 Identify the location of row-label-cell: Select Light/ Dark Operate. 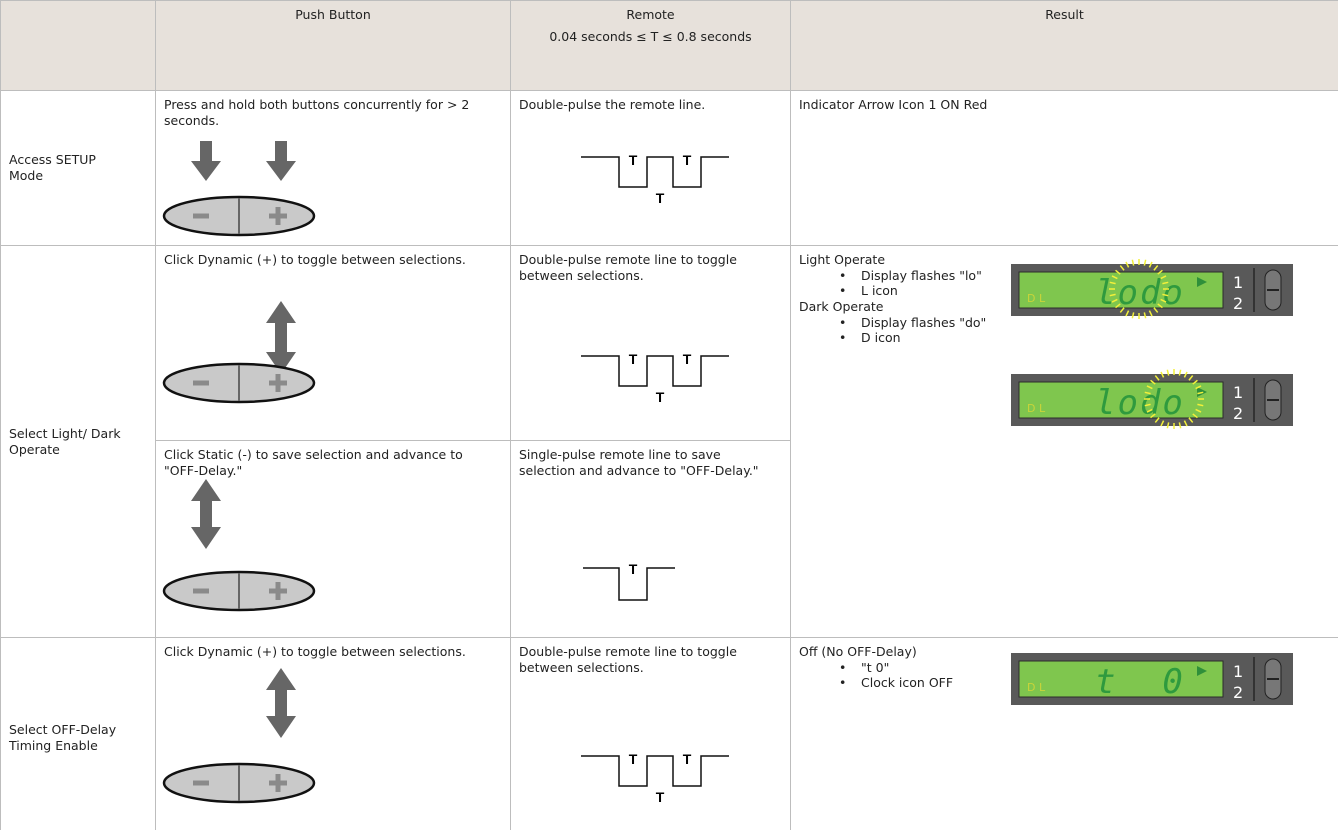
(78, 441).